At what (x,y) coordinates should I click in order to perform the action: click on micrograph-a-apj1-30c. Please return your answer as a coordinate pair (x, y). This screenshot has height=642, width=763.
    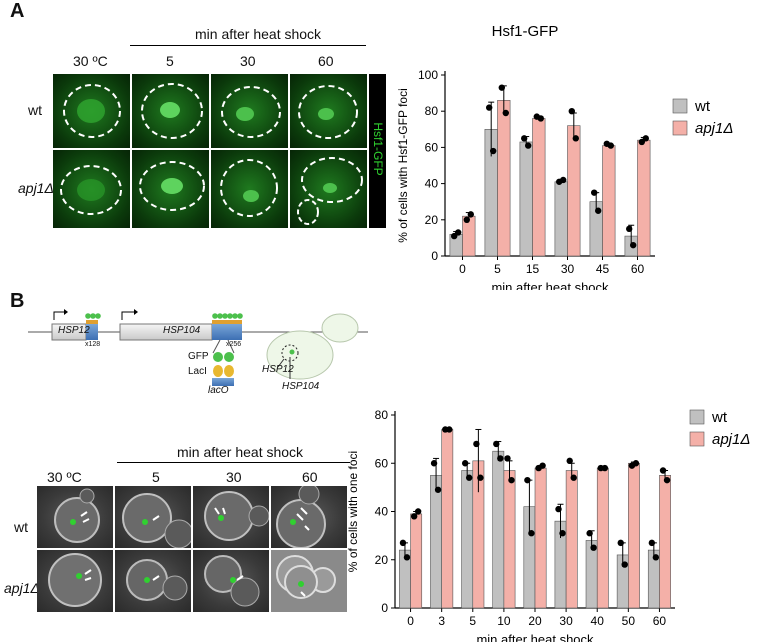
    Looking at the image, I should click on (91, 189).